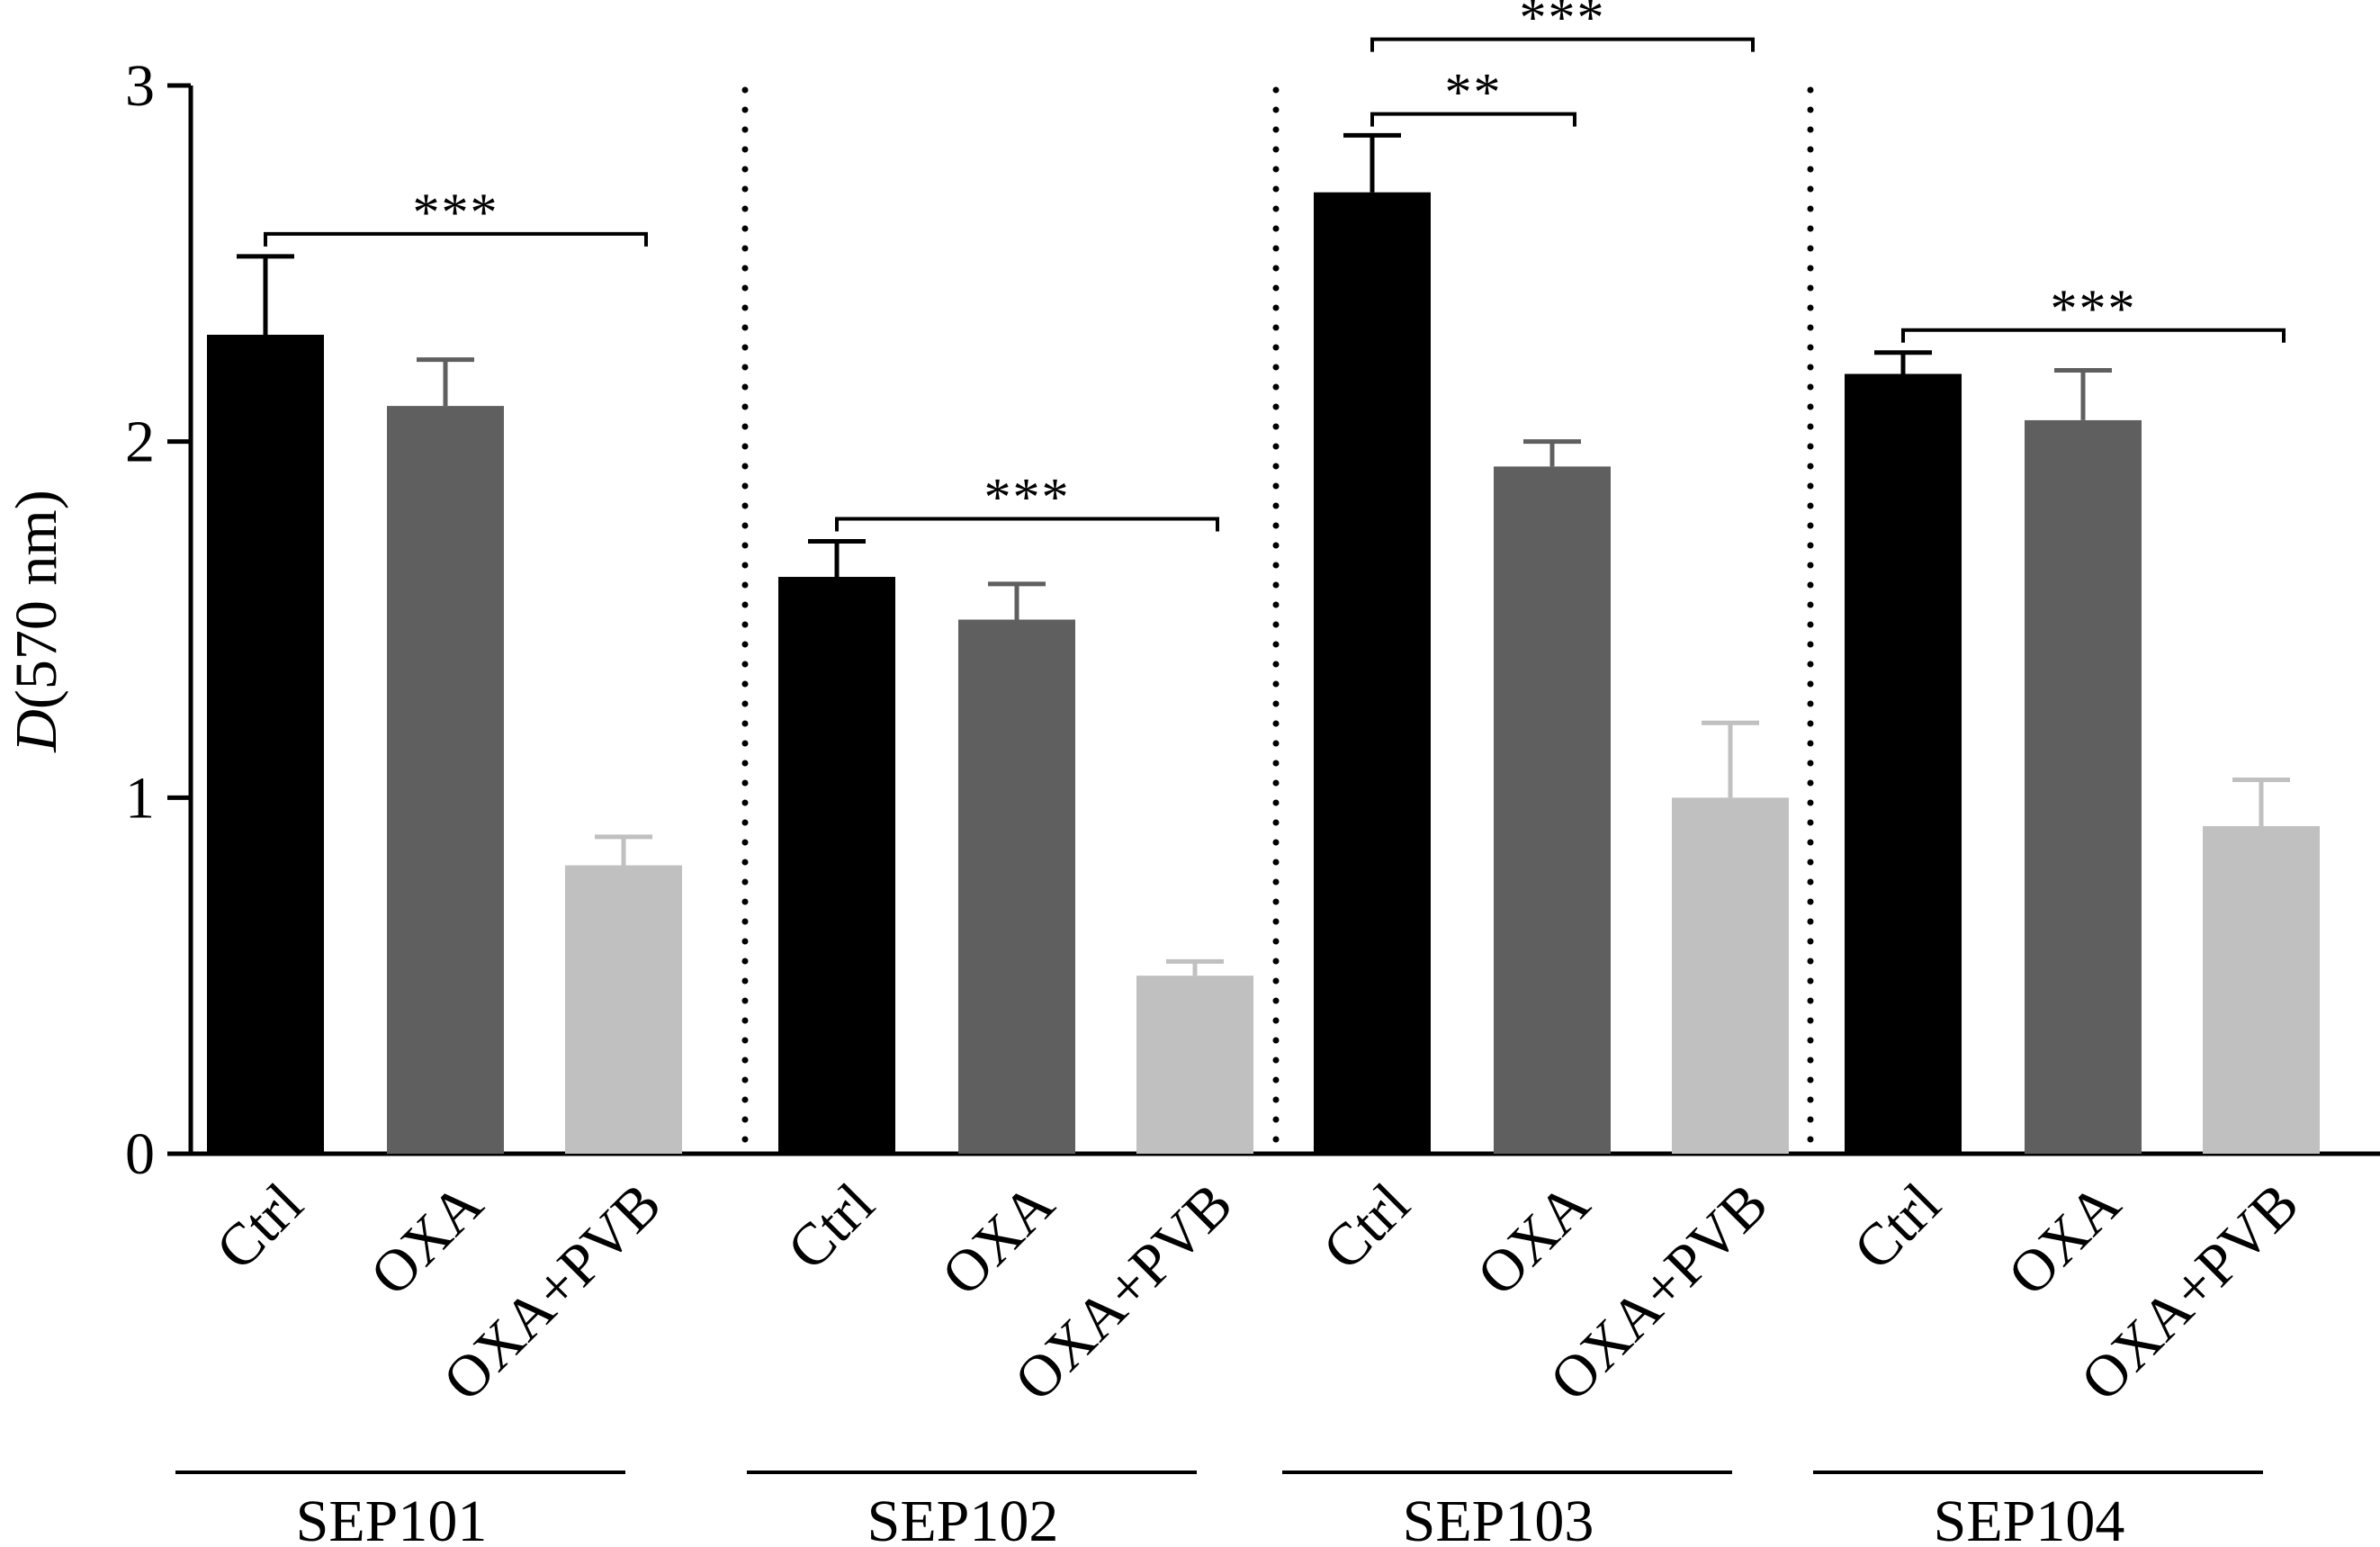 The width and height of the screenshot is (2380, 1547). I want to click on y-tick-label: 1, so click(140, 798).